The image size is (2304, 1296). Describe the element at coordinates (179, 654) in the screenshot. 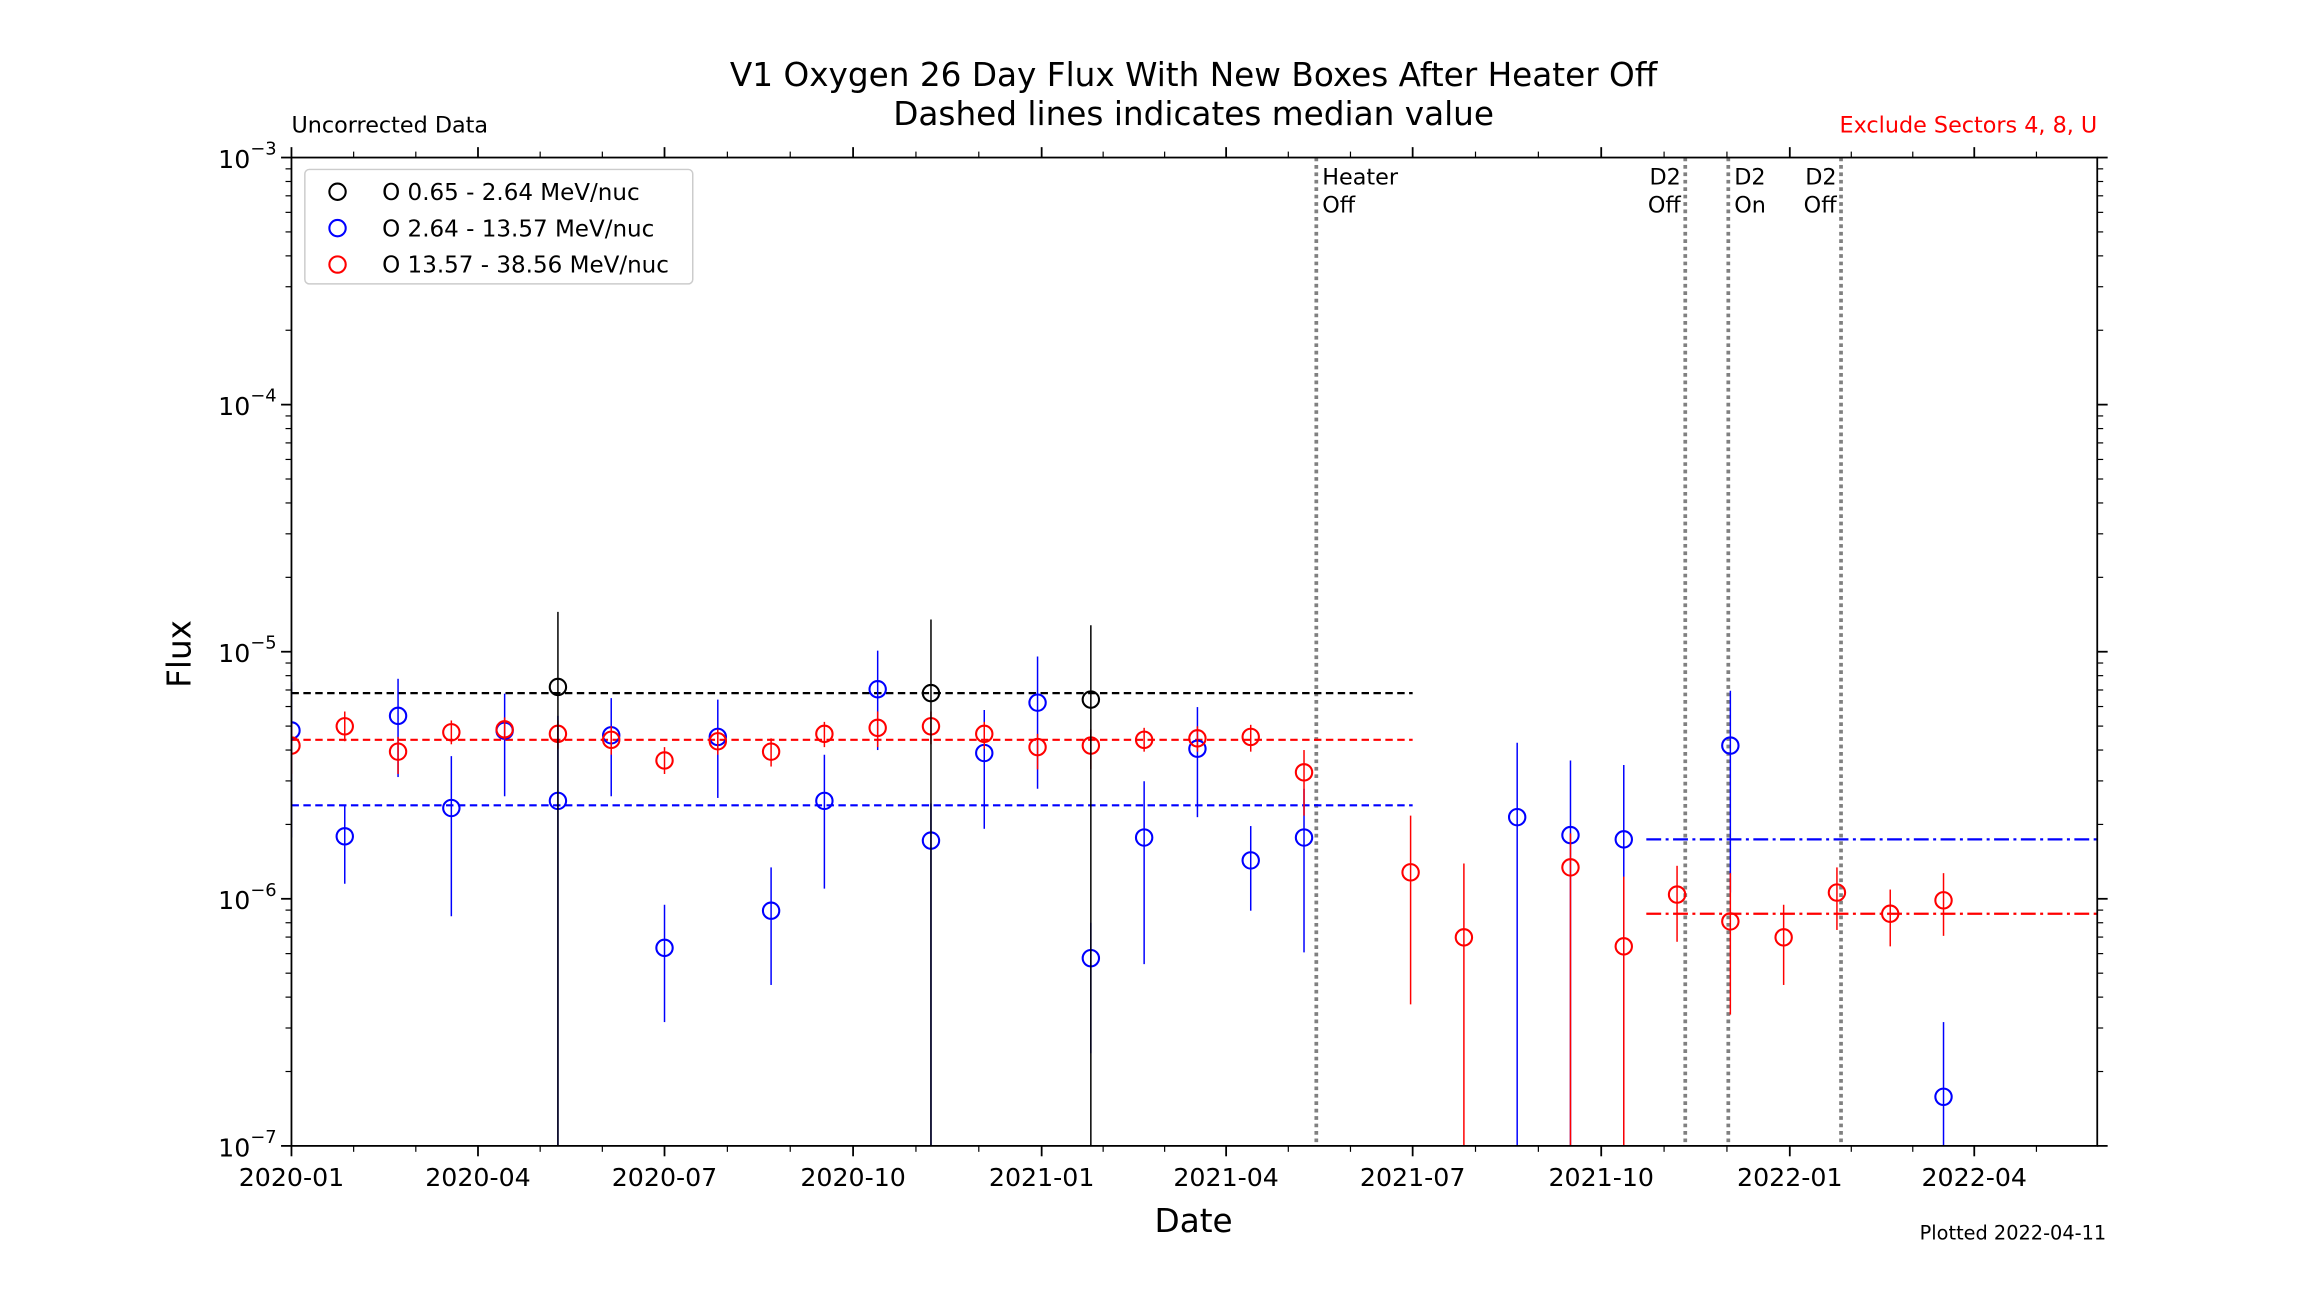

I see `y-axis-label: Flux` at that location.